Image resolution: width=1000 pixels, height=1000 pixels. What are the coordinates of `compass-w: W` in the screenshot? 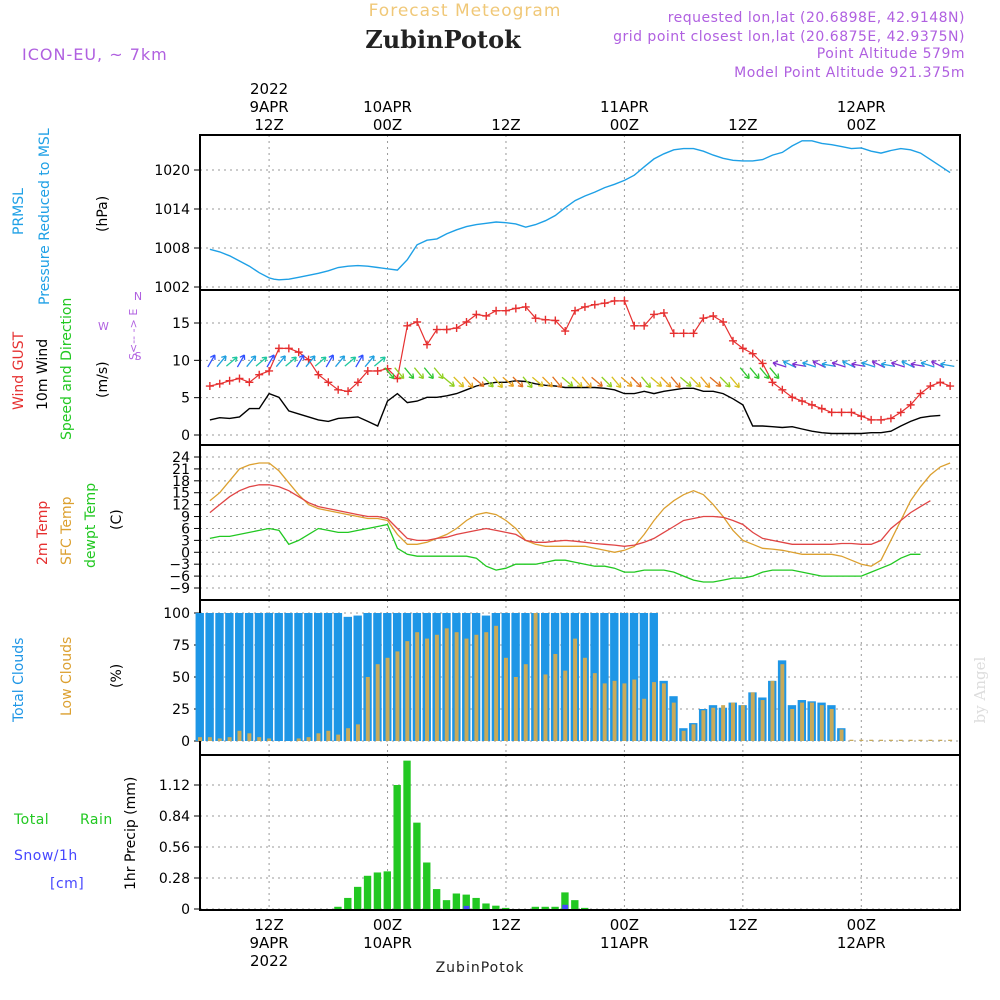 It's located at (103, 326).